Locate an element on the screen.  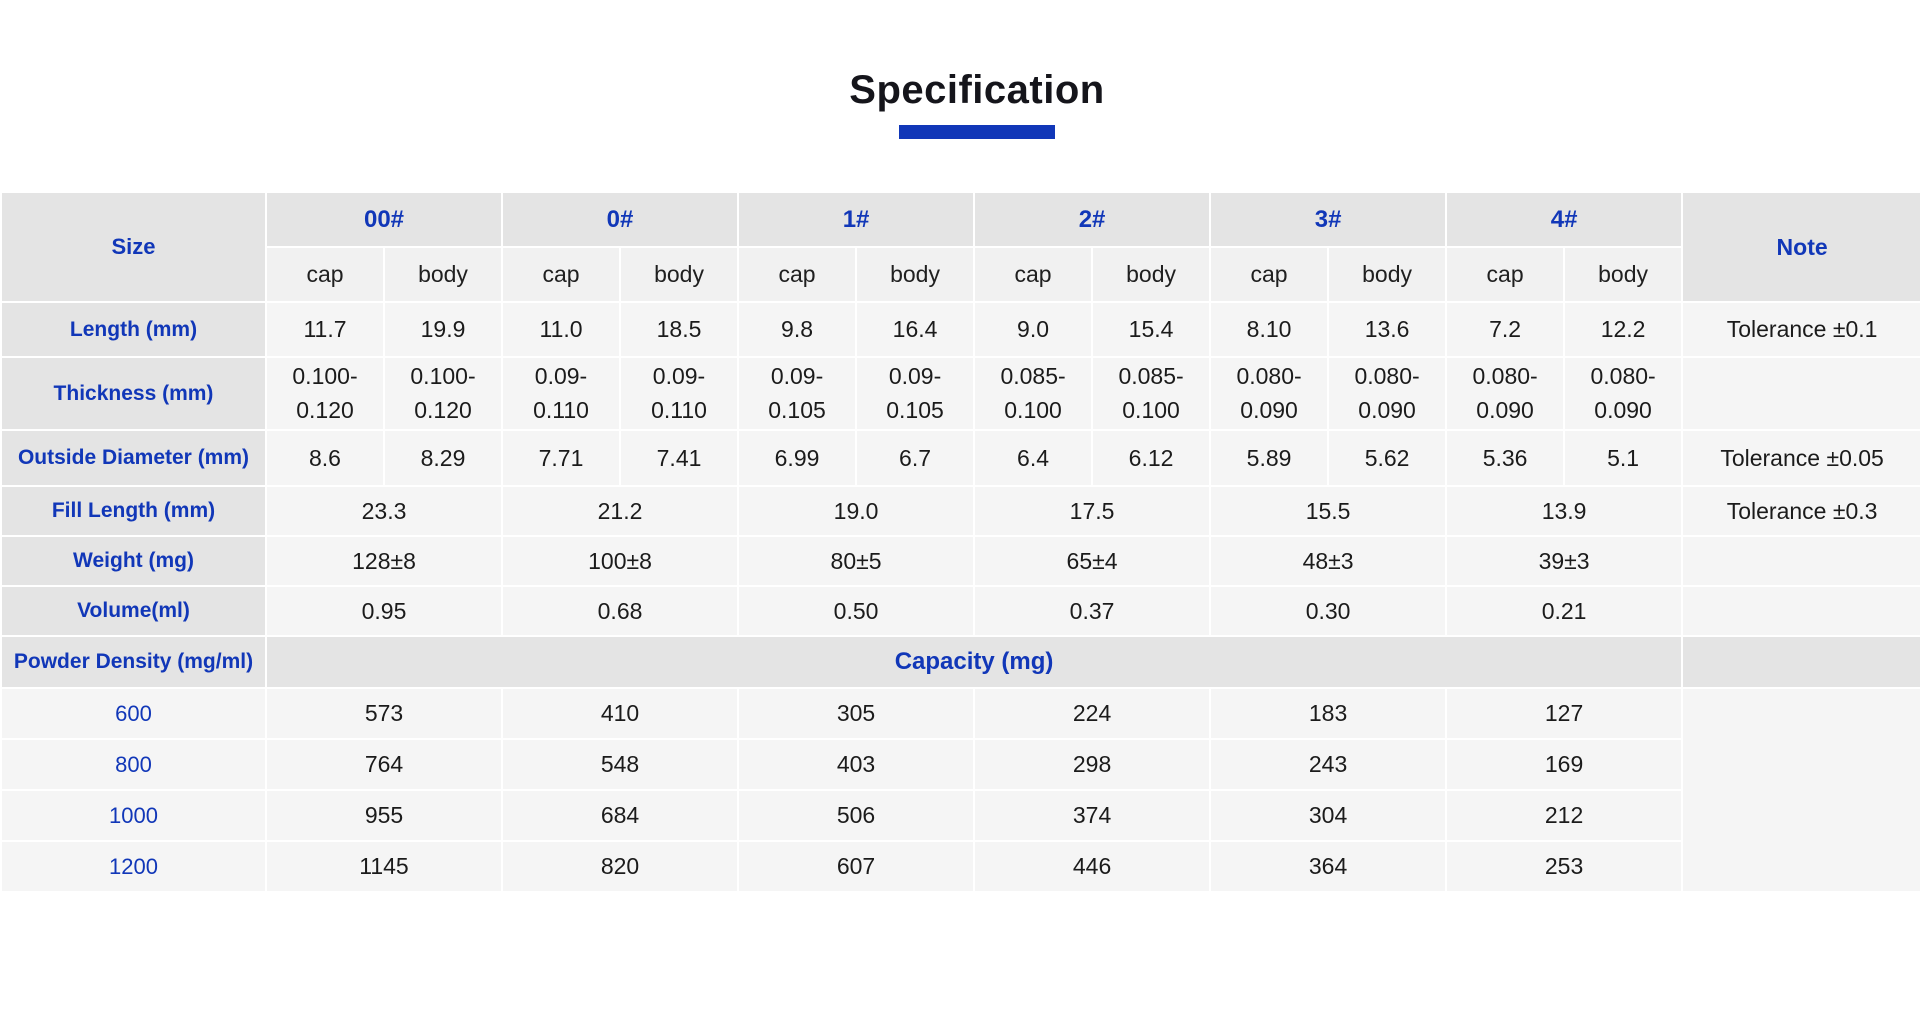
data-cell: 21.2 is located at coordinates (620, 511).